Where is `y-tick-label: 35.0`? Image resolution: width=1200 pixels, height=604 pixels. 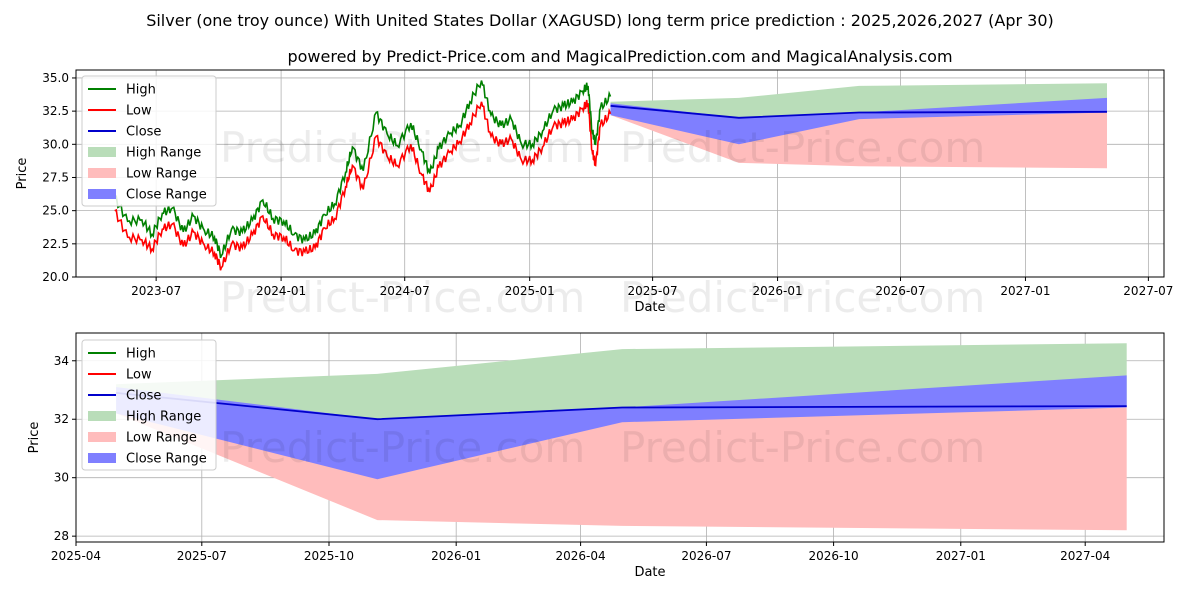 y-tick-label: 35.0 is located at coordinates (55, 78).